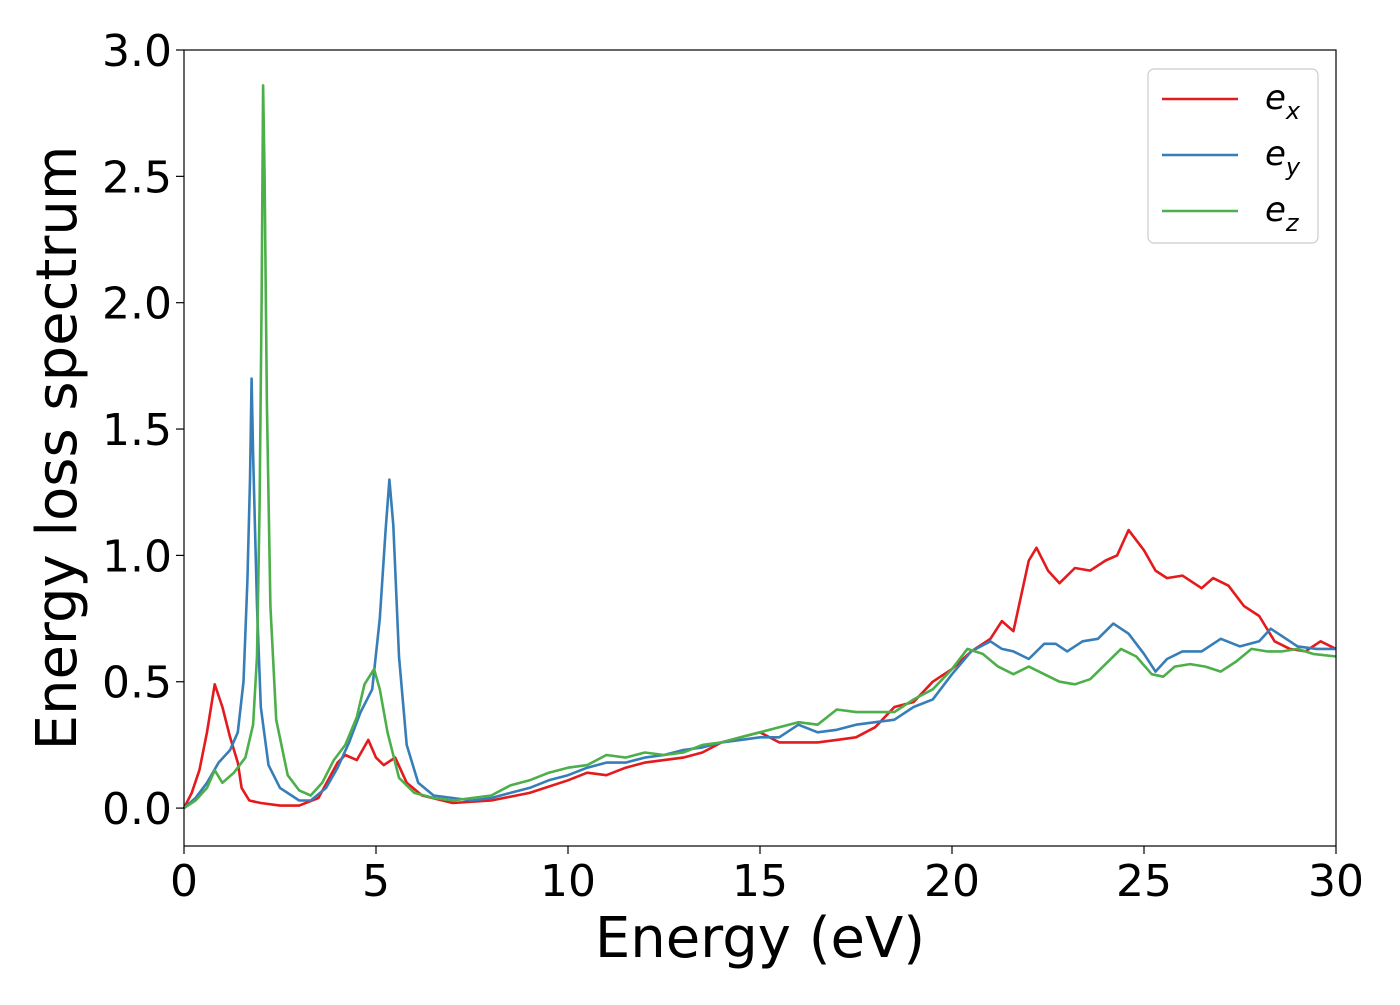 This screenshot has height=1005, width=1400. Describe the element at coordinates (952, 881) in the screenshot. I see `x-tick-label: 20` at that location.